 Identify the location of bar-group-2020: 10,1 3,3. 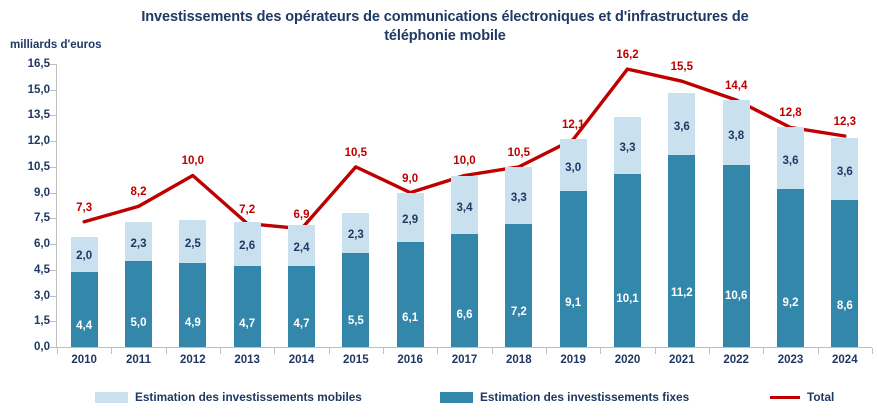
(627, 232).